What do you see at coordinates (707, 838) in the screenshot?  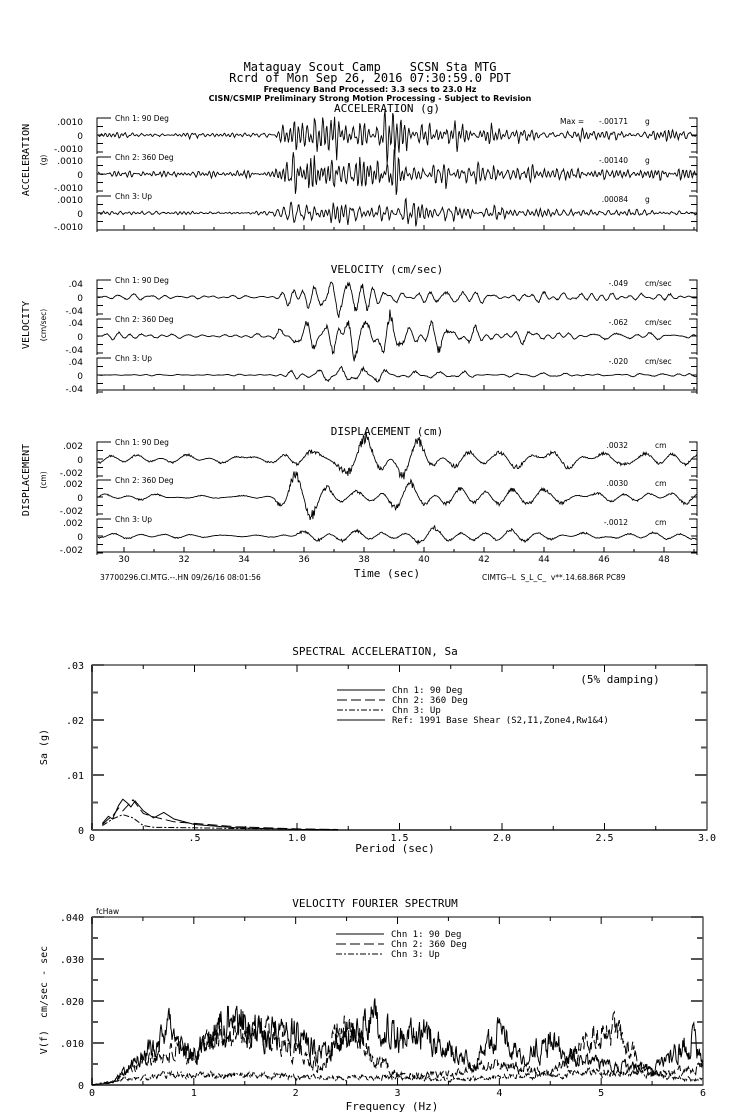 I see `x-tick-label: 3.0` at bounding box center [707, 838].